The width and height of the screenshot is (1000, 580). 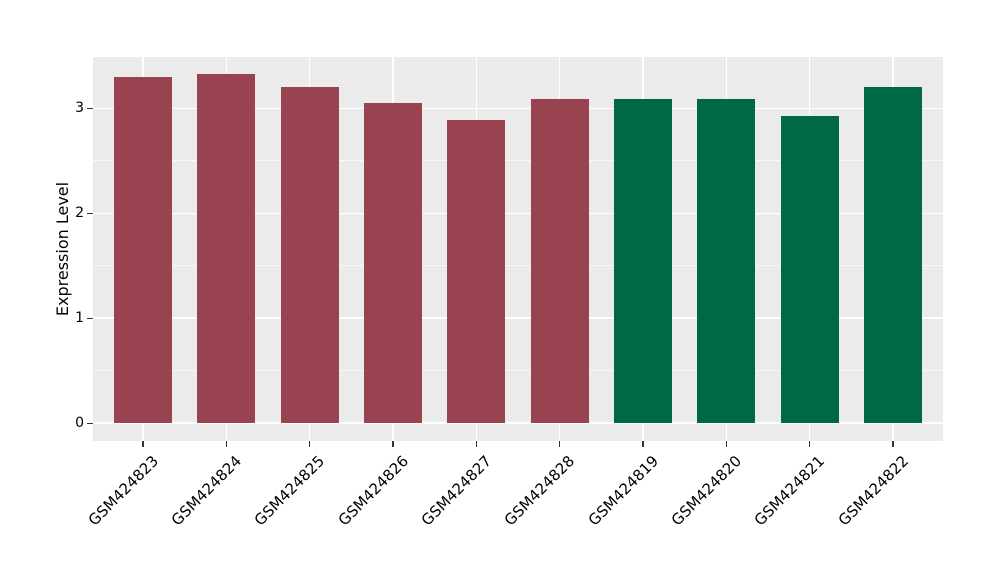 I want to click on bar-GSM424821, so click(x=809, y=269).